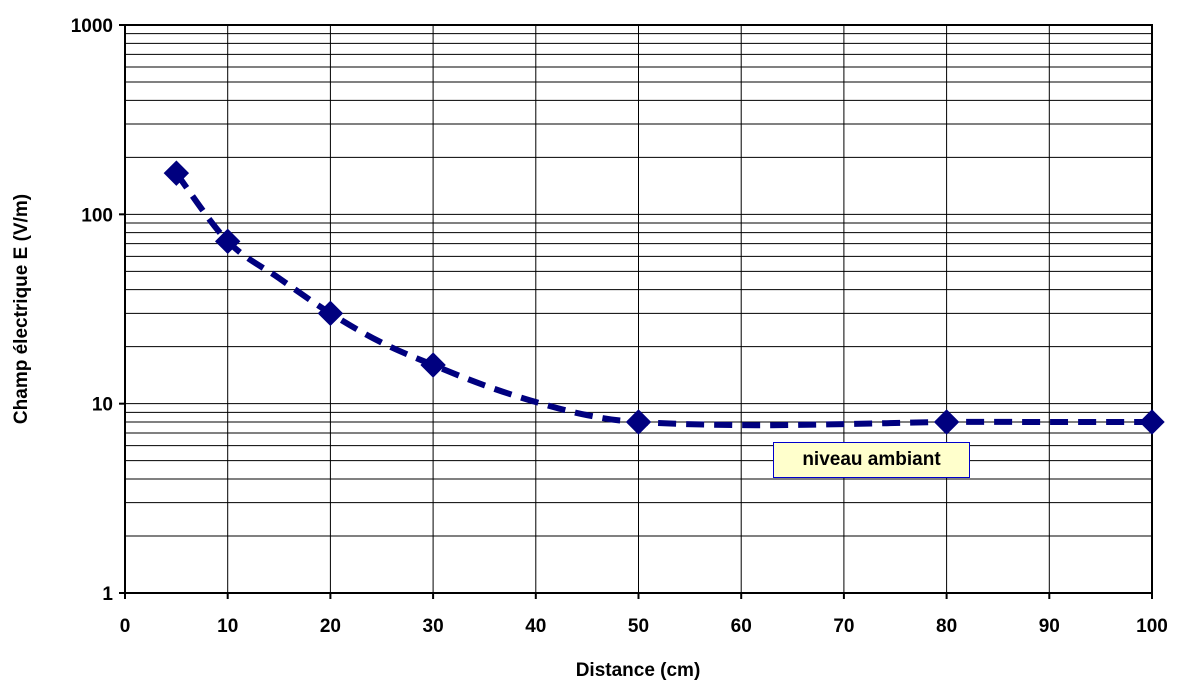 The height and width of the screenshot is (688, 1177). Describe the element at coordinates (21, 309) in the screenshot. I see `y-axis-label: Champ électrique E (V/m)` at that location.